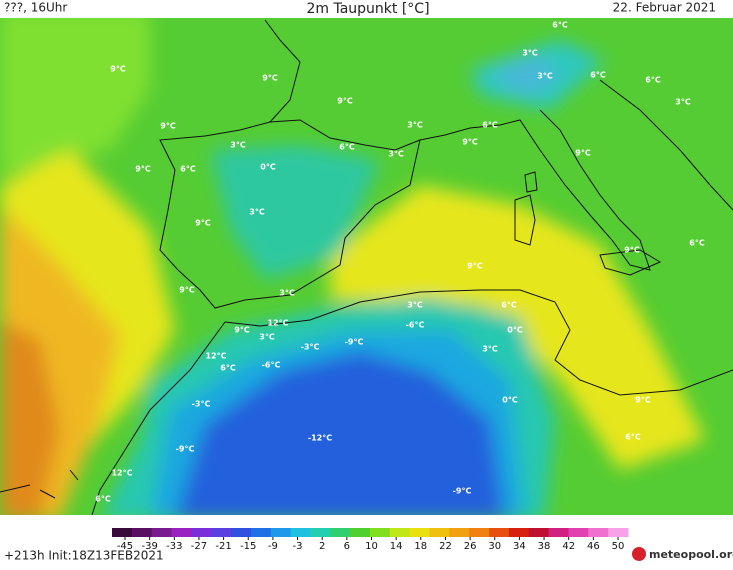 This screenshot has height=570, width=733. Describe the element at coordinates (149, 546) in the screenshot. I see `colorbar-tick-label: -39` at that location.